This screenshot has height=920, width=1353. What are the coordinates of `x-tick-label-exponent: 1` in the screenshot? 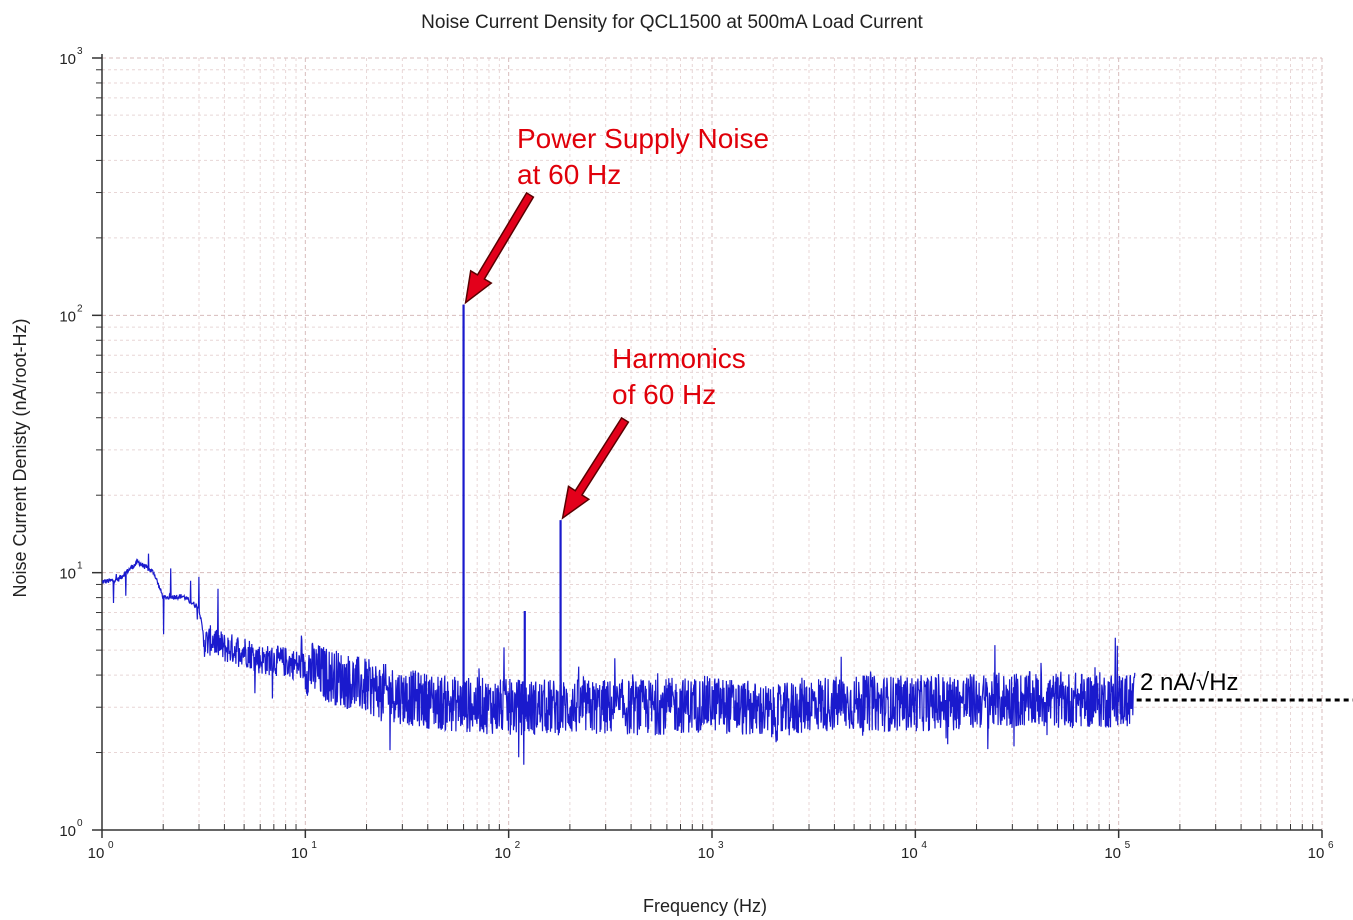 It's located at (314, 845).